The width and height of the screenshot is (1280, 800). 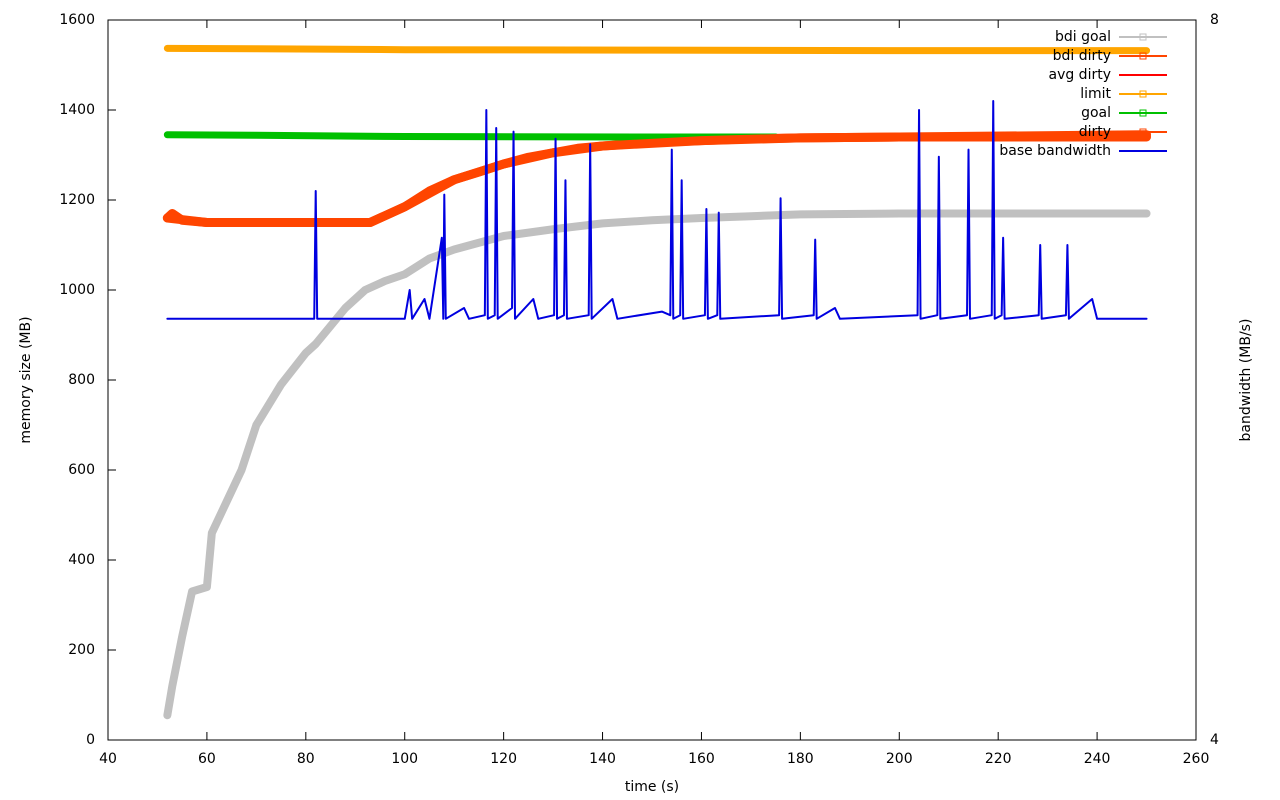 I want to click on legend-label: base bandwidth, so click(x=1055, y=151).